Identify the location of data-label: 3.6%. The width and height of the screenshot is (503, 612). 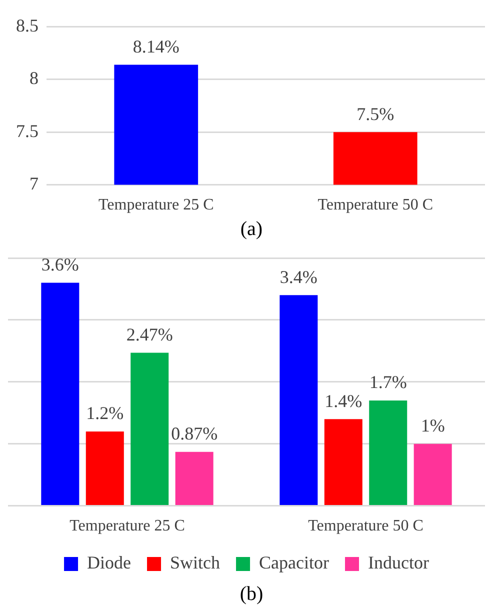
(60, 264).